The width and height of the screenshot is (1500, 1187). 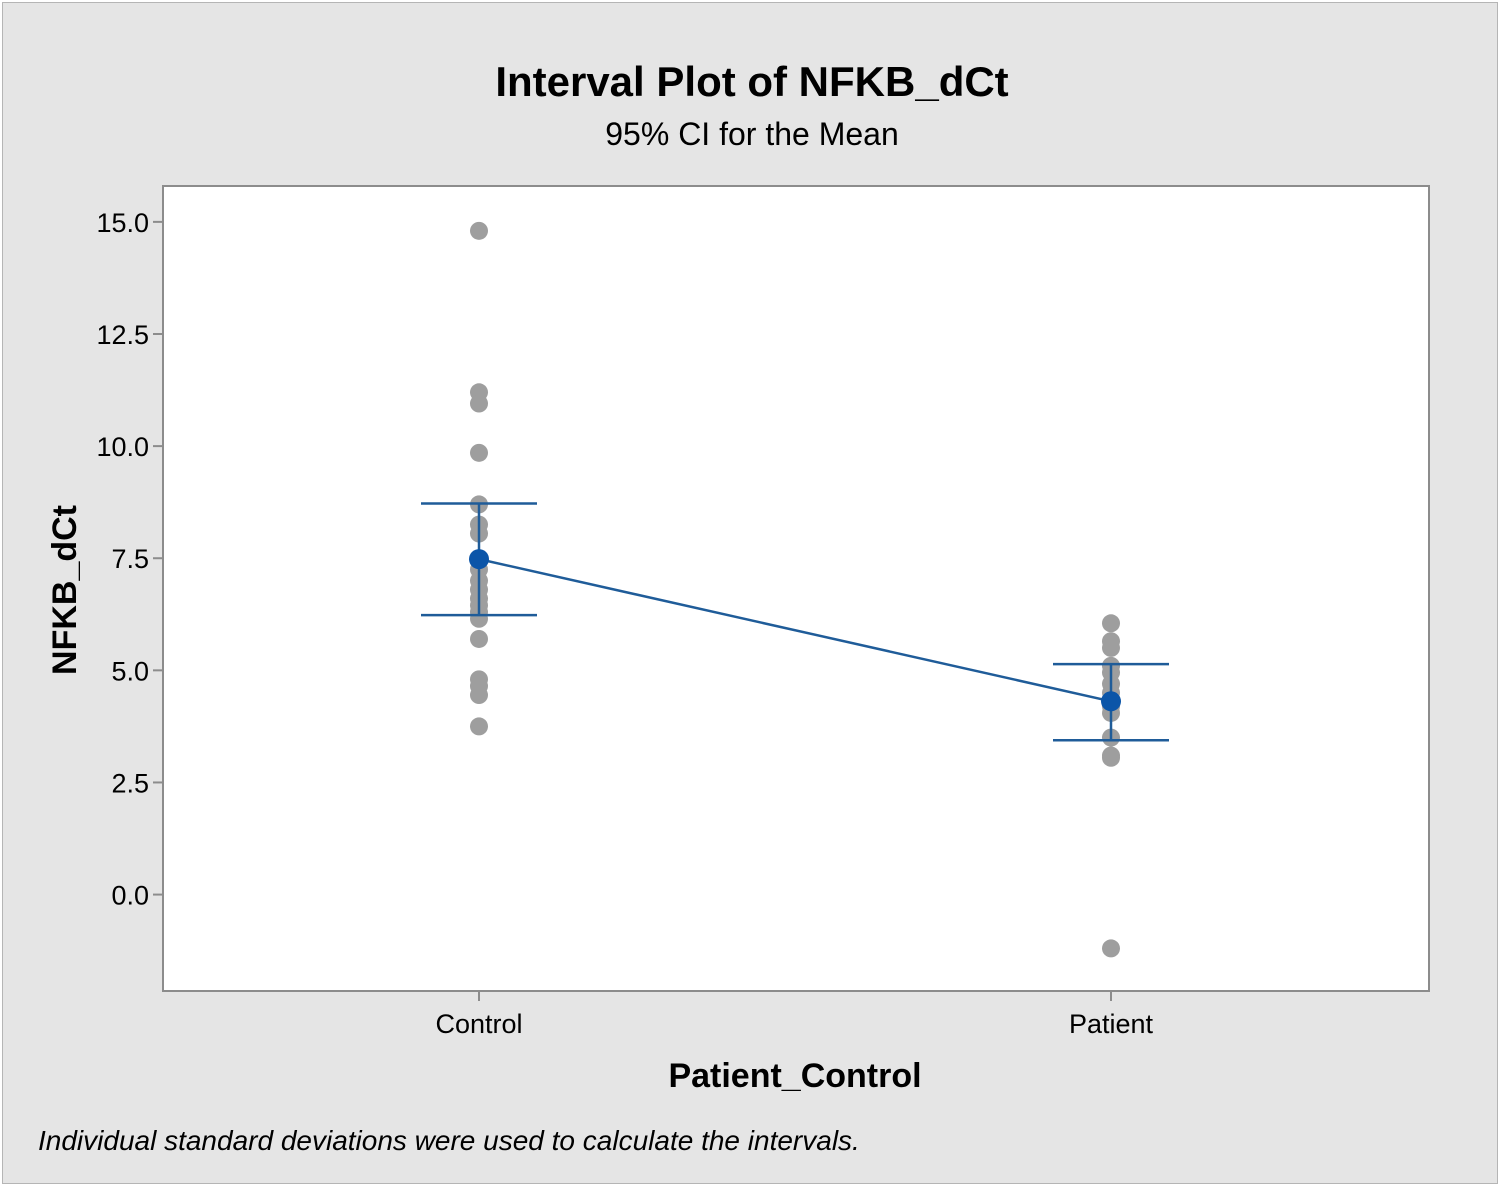 What do you see at coordinates (122, 447) in the screenshot?
I see `y-tick-label: 10.0` at bounding box center [122, 447].